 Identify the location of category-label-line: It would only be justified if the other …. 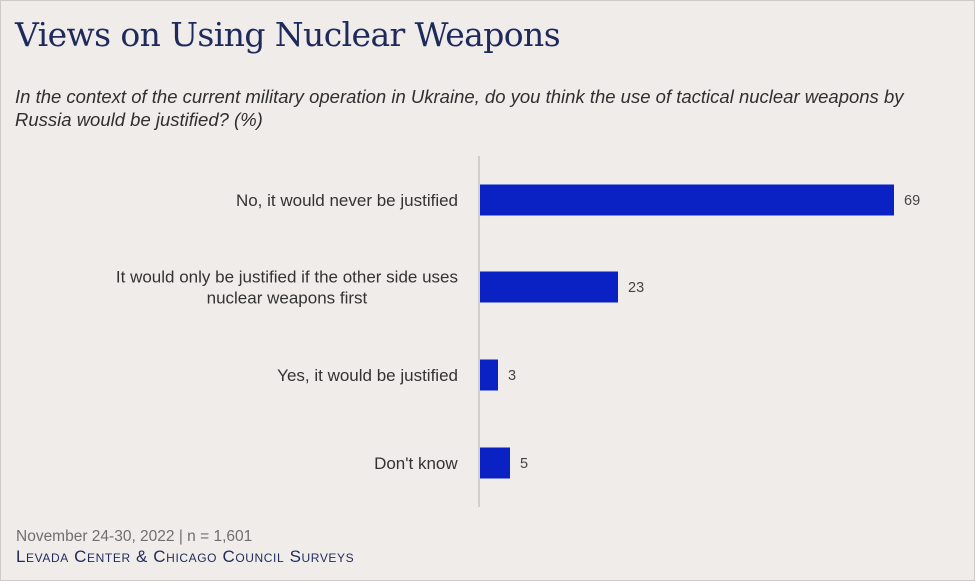
(287, 277).